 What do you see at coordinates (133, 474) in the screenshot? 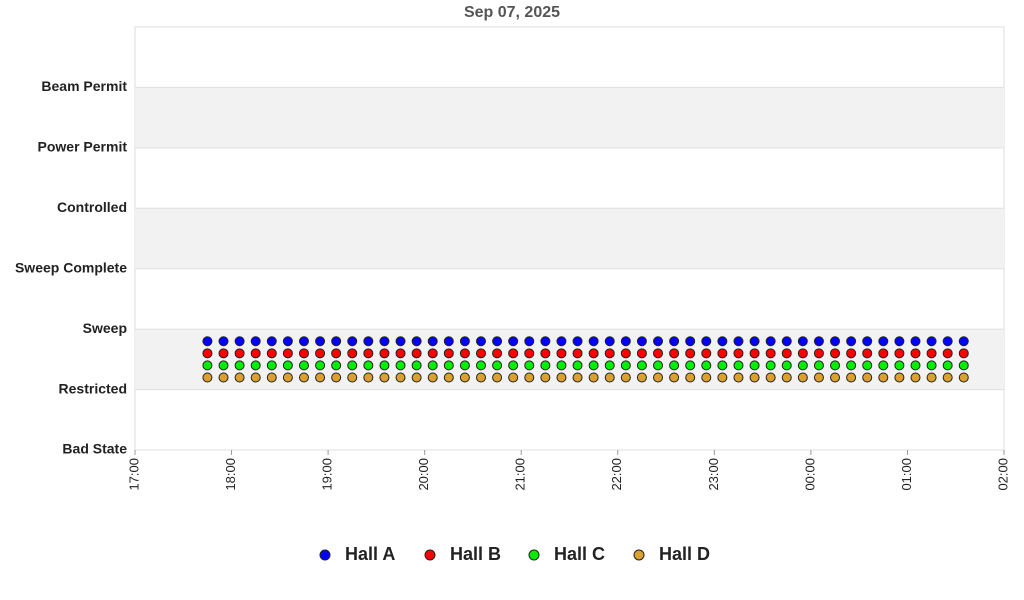
I see `x-tick-label: 17:00` at bounding box center [133, 474].